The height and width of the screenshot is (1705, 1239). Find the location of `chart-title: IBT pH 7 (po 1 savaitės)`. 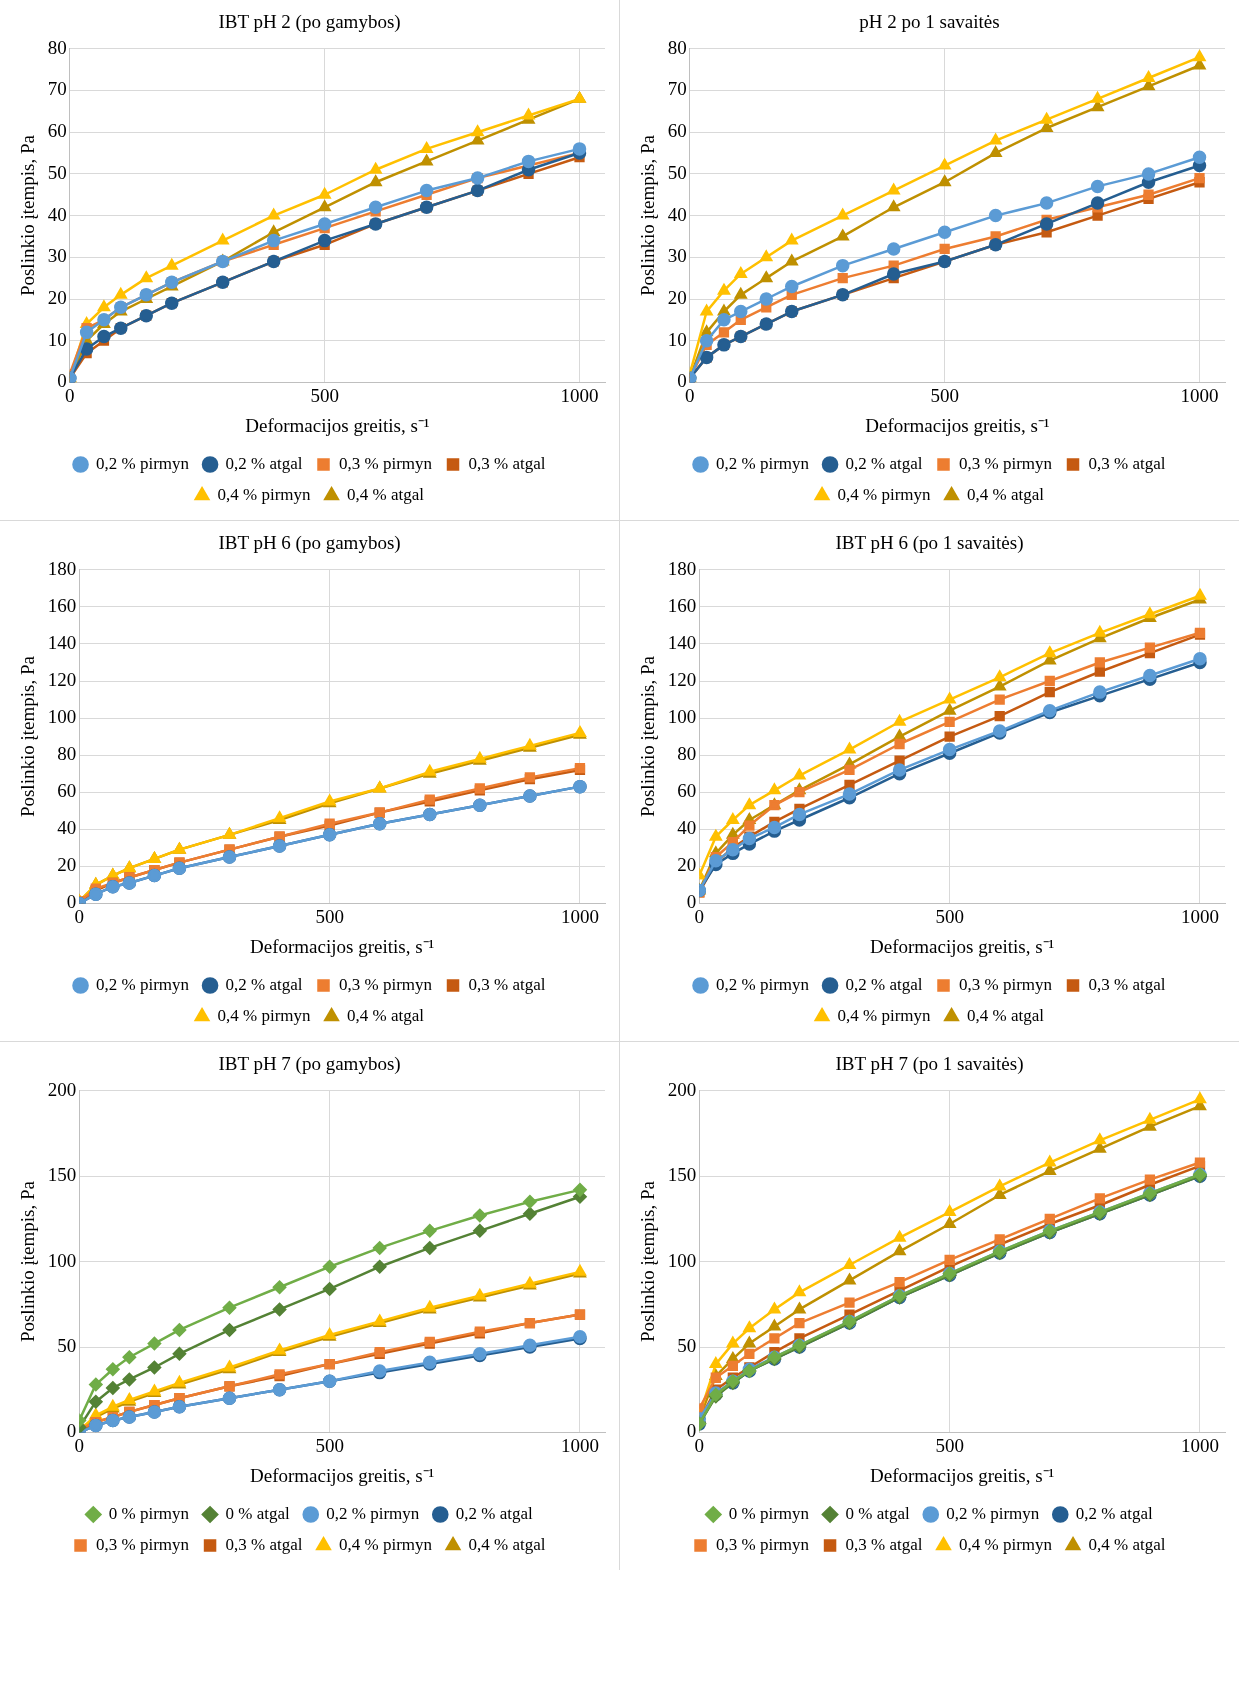

chart-title: IBT pH 7 (po 1 savaitės) is located at coordinates (929, 1064).